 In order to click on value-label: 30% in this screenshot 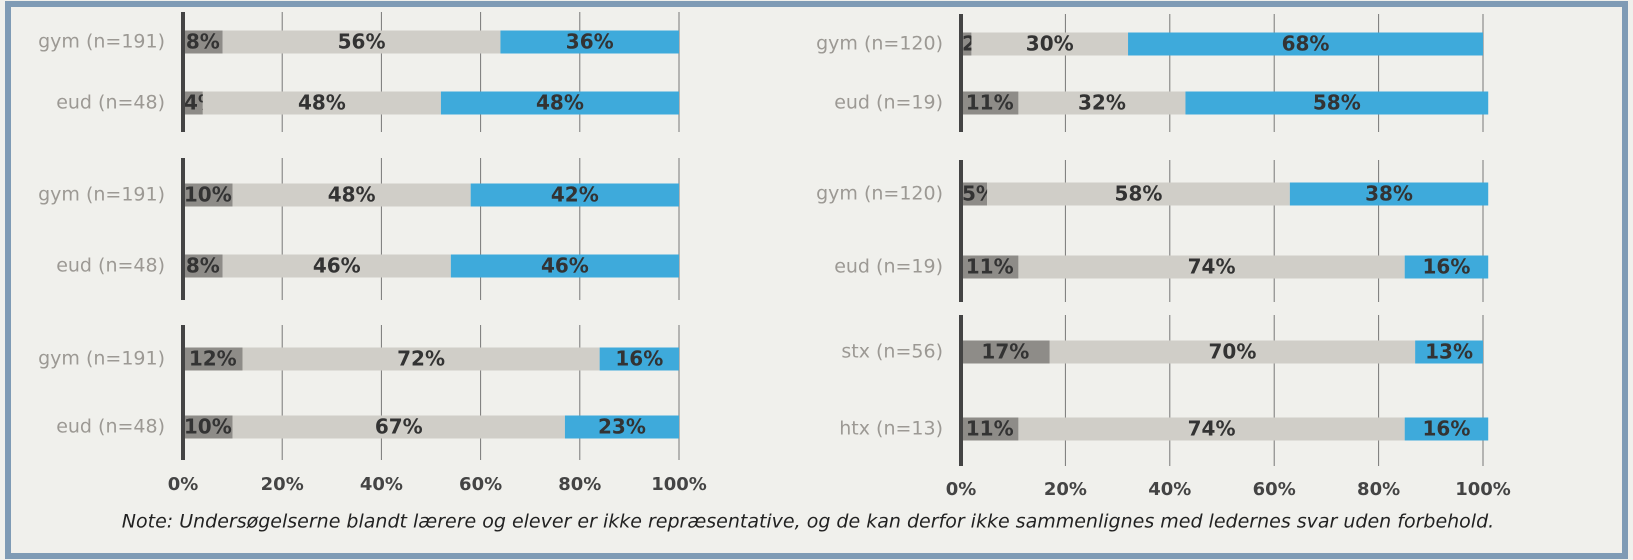, I will do `click(1050, 44)`.